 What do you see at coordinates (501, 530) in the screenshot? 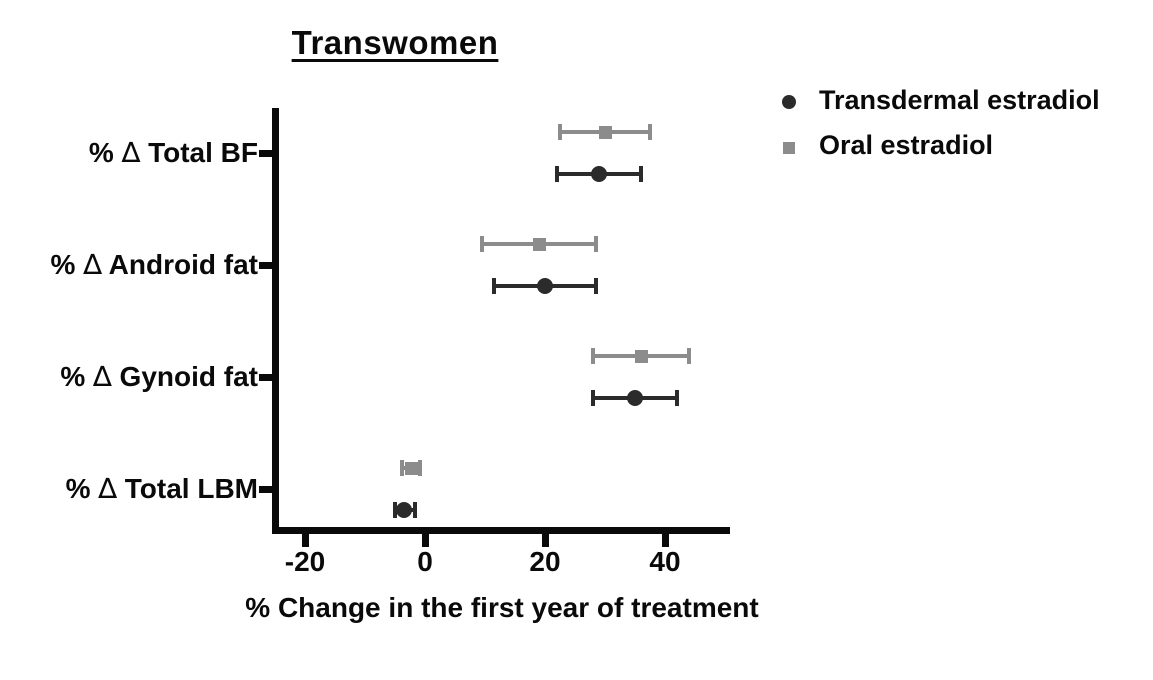
I see `x-axis-line` at bounding box center [501, 530].